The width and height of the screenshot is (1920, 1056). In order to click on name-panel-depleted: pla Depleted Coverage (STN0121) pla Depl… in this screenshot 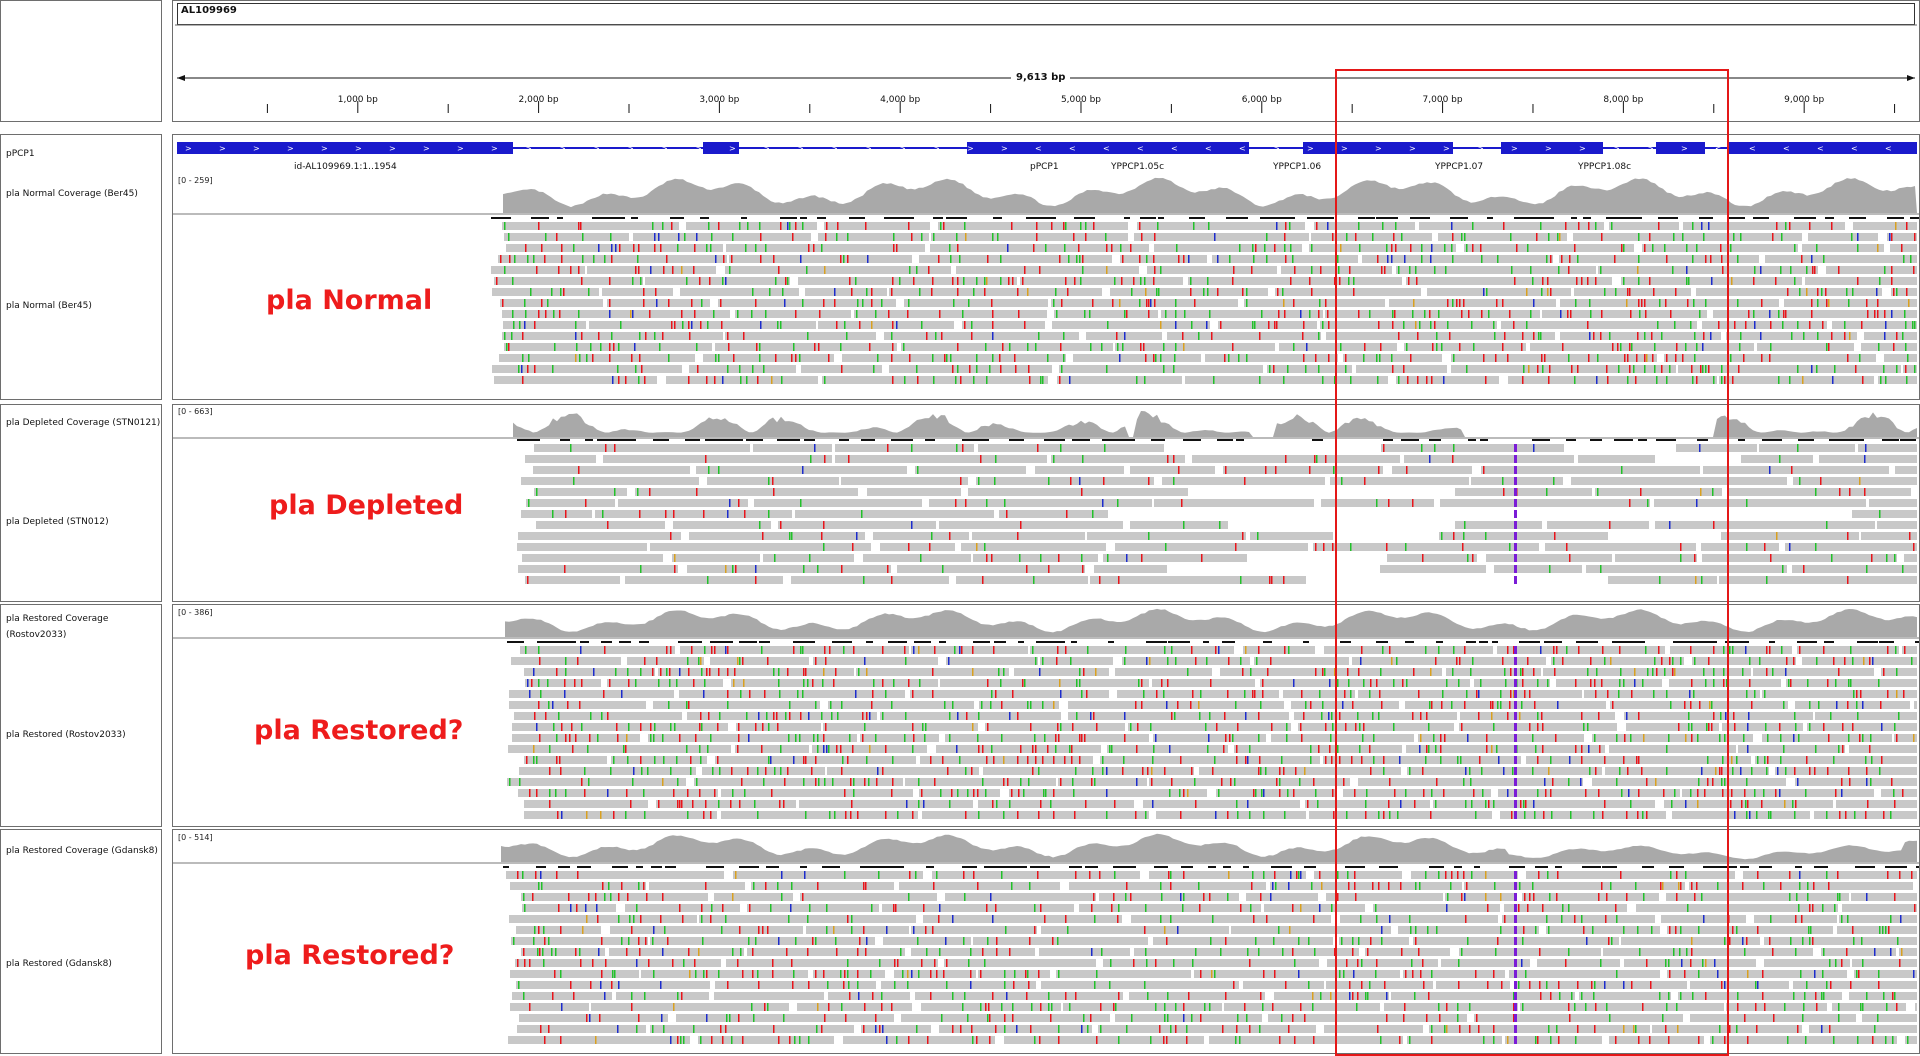, I will do `click(81, 503)`.